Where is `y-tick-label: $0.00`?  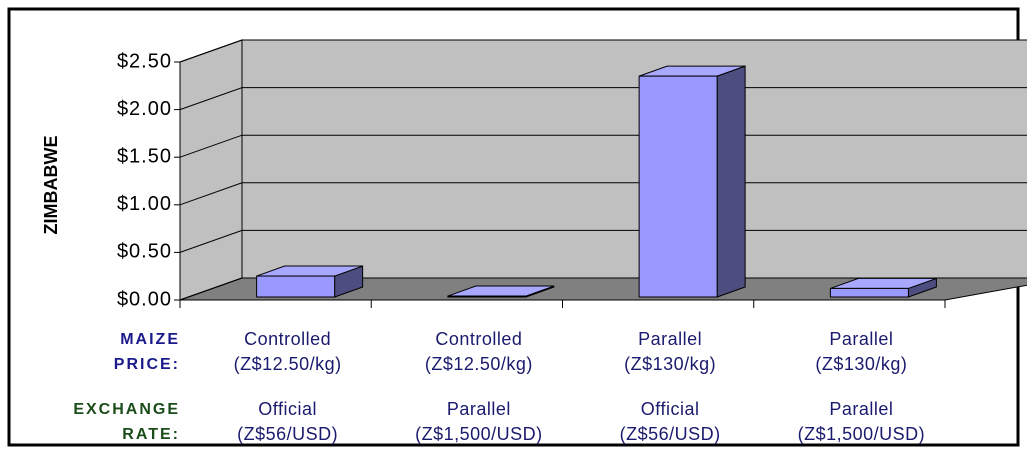 y-tick-label: $0.00 is located at coordinates (144, 299).